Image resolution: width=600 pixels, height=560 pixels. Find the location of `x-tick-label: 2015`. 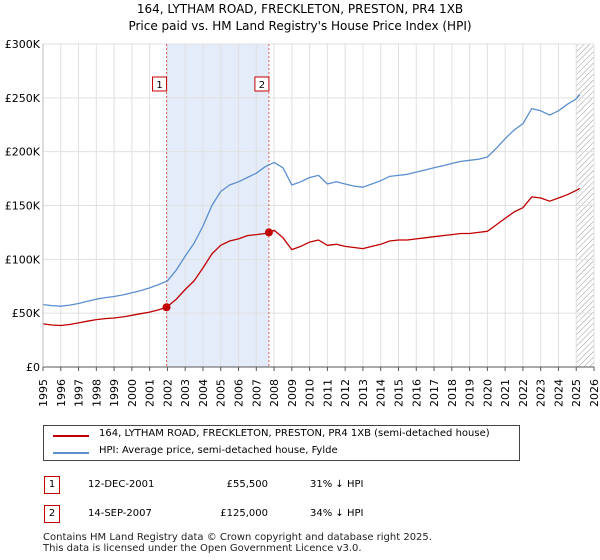

x-tick-label: 2015 is located at coordinates (398, 393).